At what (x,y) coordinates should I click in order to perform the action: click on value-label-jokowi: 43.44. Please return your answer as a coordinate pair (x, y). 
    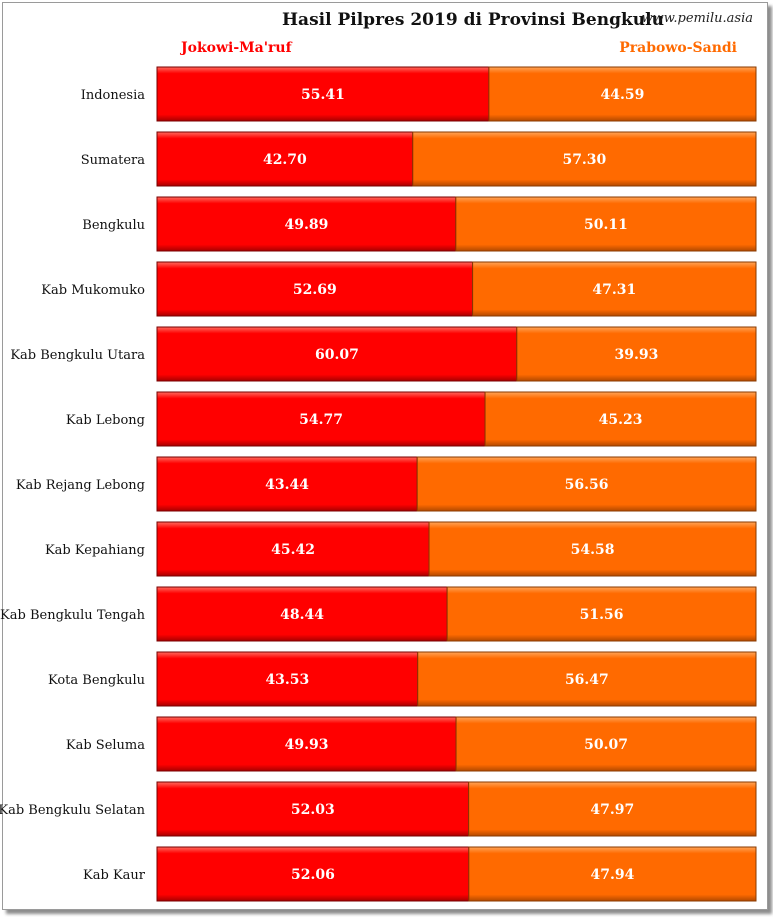
    Looking at the image, I should click on (287, 485).